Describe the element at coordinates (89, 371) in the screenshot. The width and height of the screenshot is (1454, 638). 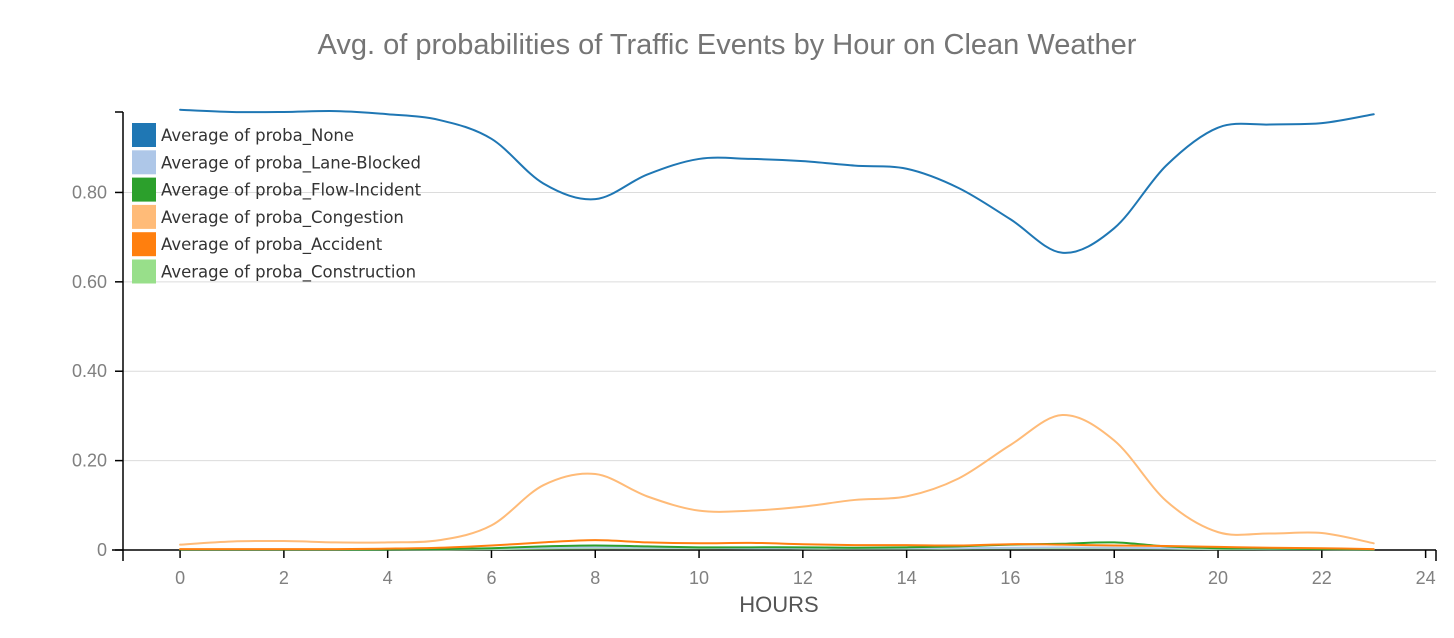
I see `y-tick-label: 0.40` at that location.